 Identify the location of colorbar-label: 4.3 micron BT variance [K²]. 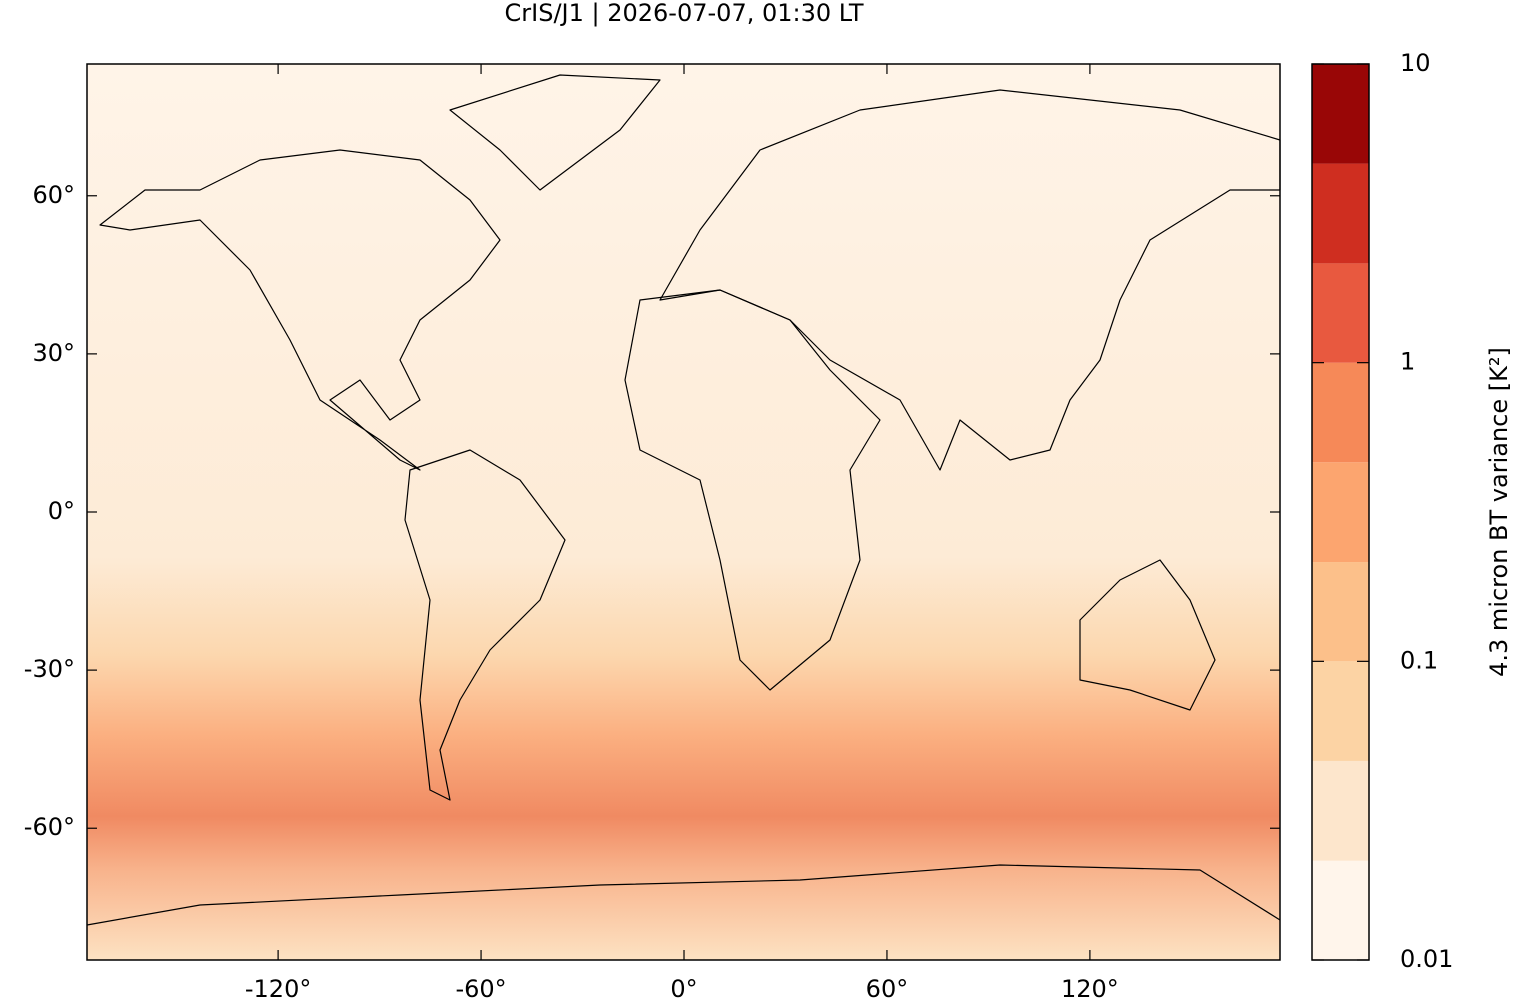
(1499, 512).